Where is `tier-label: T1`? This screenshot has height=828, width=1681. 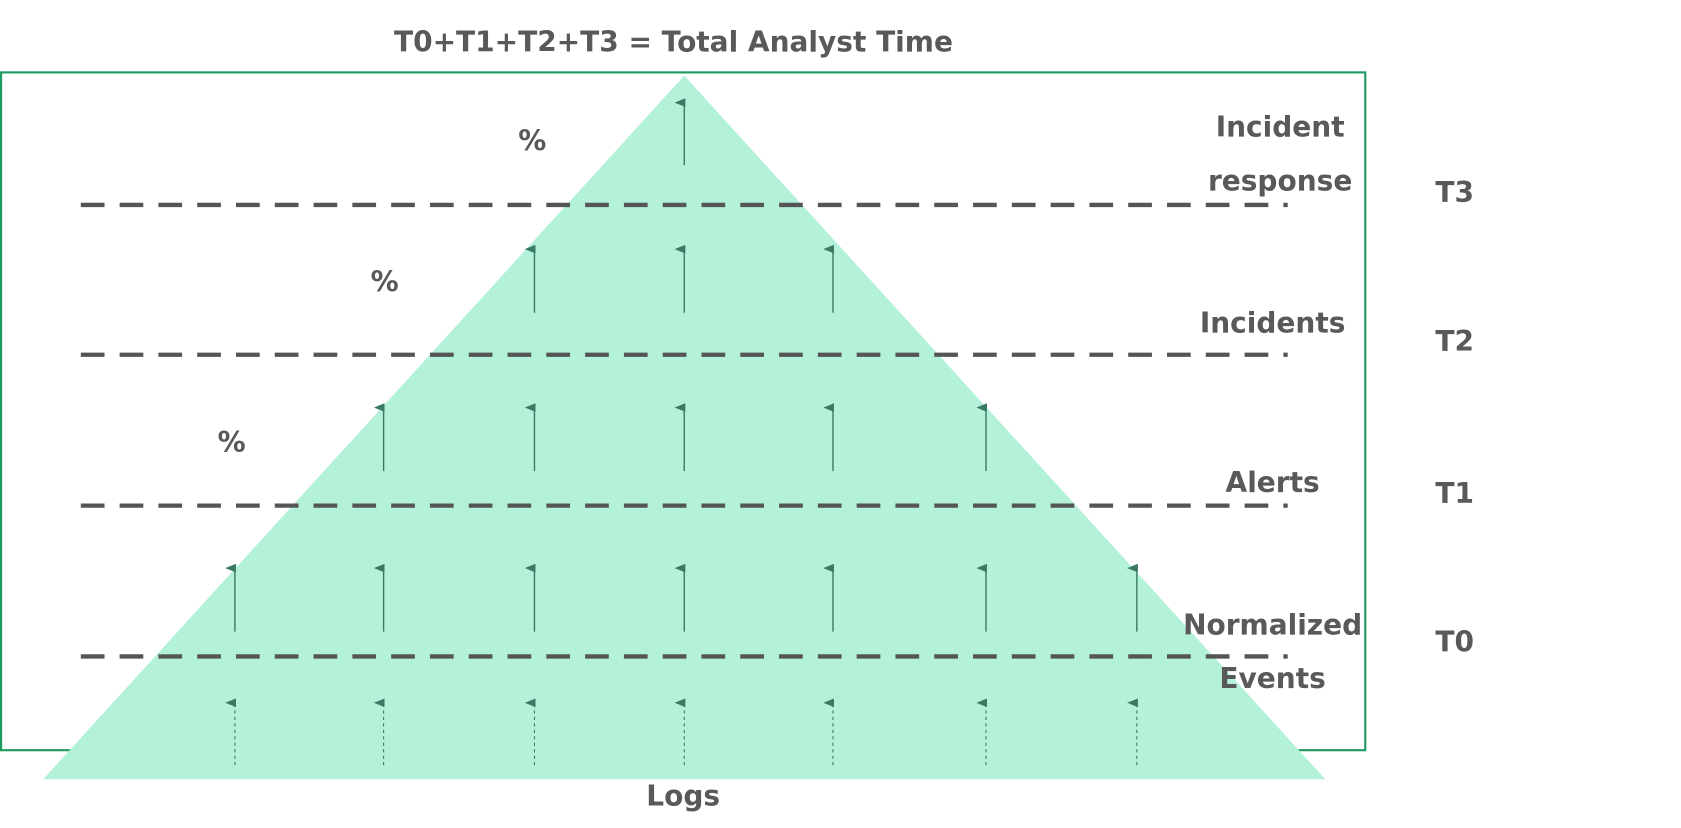
tier-label: T1 is located at coordinates (1454, 493).